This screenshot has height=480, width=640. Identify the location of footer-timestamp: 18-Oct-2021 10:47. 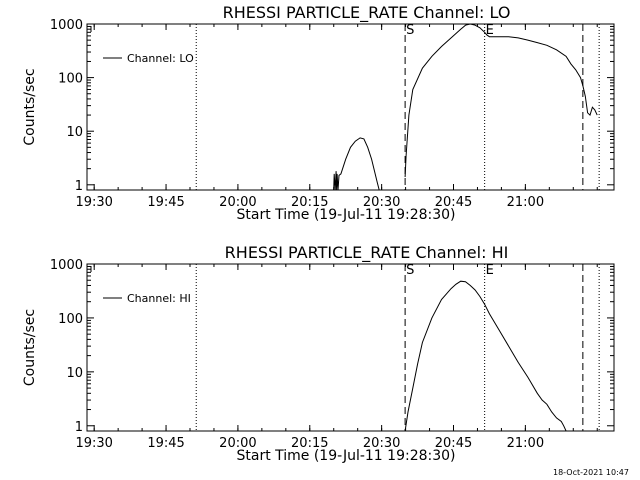
(591, 472).